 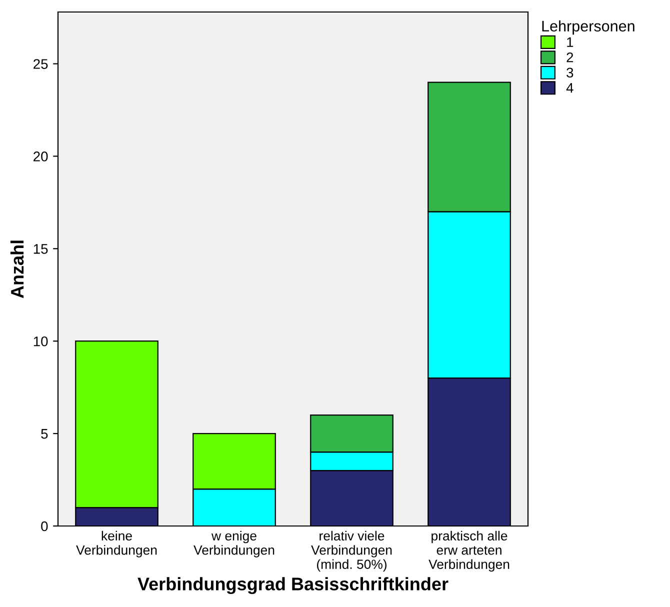 What do you see at coordinates (41, 249) in the screenshot?
I see `y-tick-label: 15` at bounding box center [41, 249].